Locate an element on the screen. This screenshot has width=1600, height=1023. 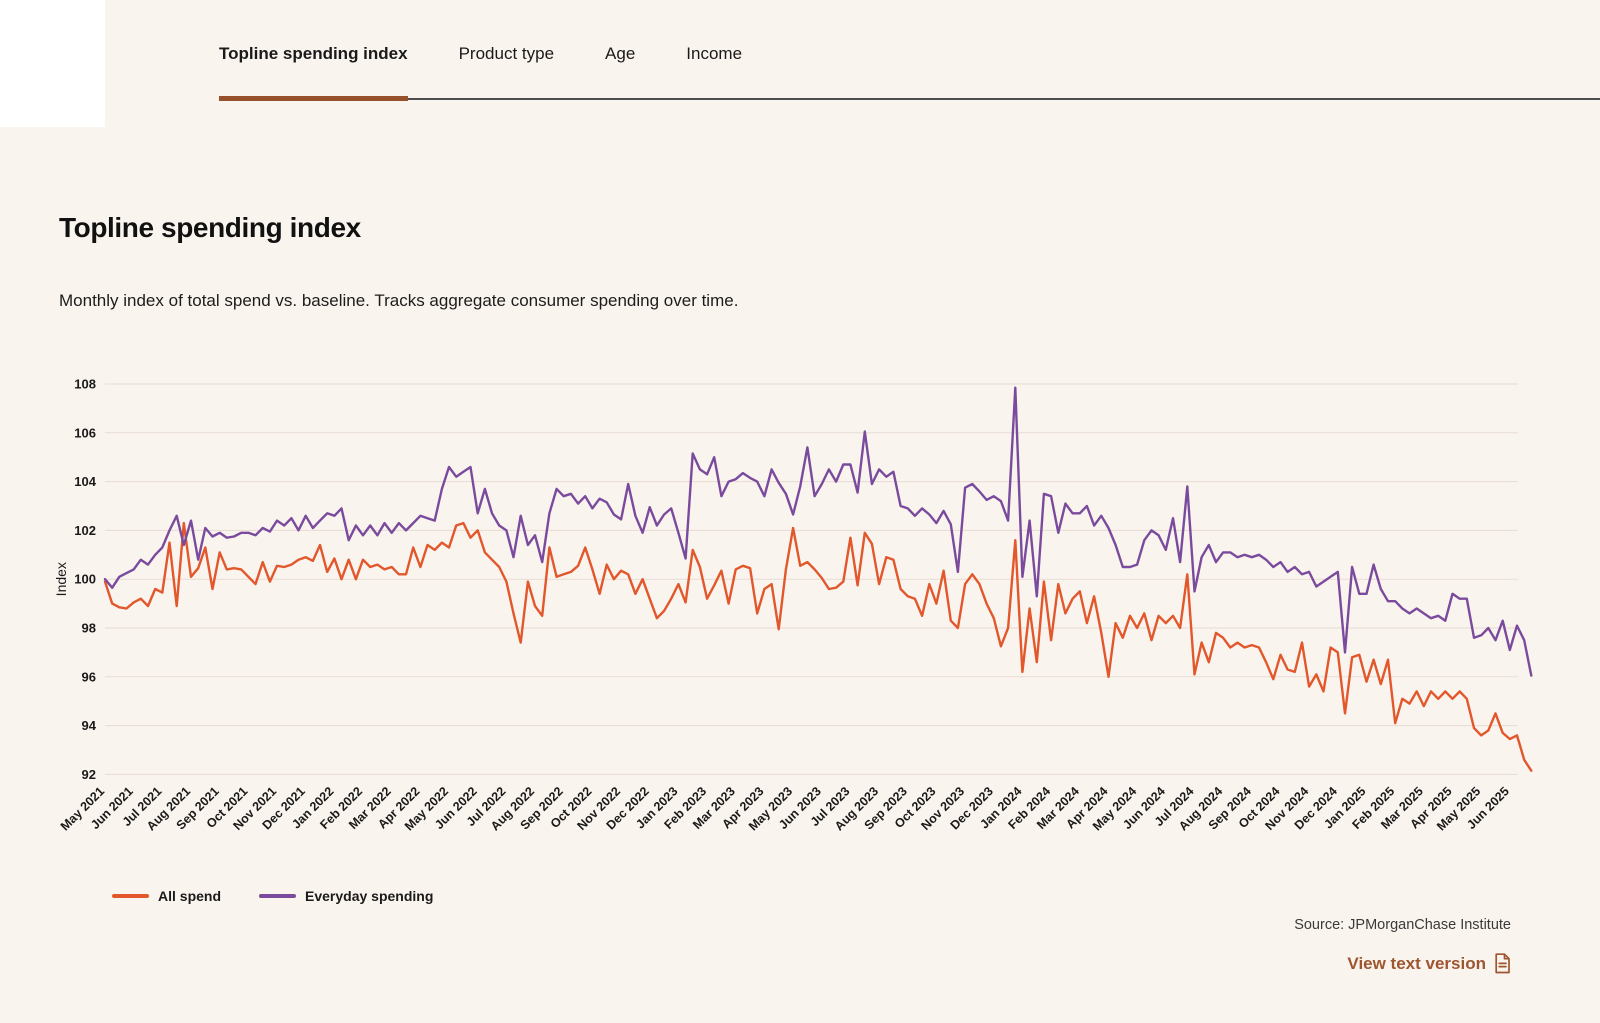
y-tick-label: 94 is located at coordinates (89, 725).